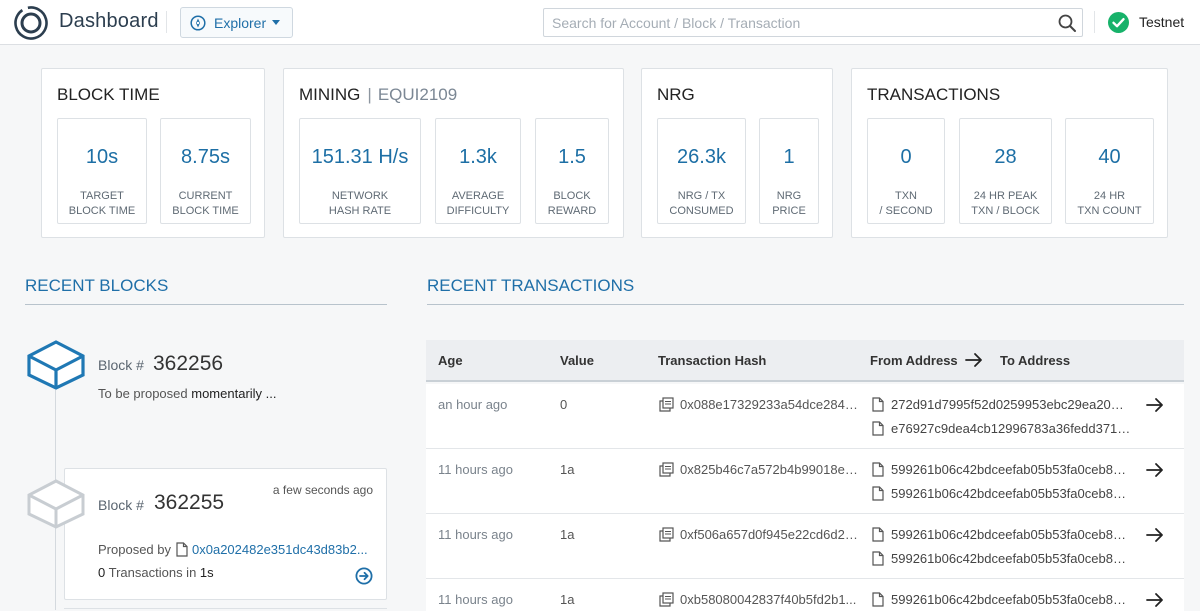 The height and width of the screenshot is (611, 1200). I want to click on stat-current-block-time: 8.75s CURRENT BLOCK TIME, so click(205, 171).